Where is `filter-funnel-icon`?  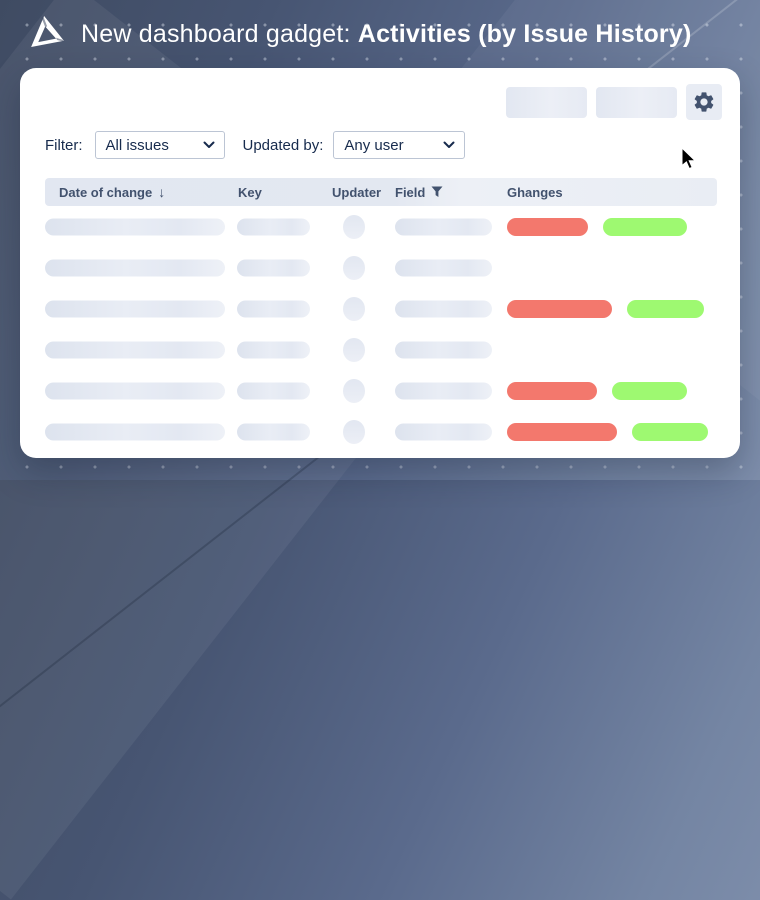
filter-funnel-icon is located at coordinates (437, 192).